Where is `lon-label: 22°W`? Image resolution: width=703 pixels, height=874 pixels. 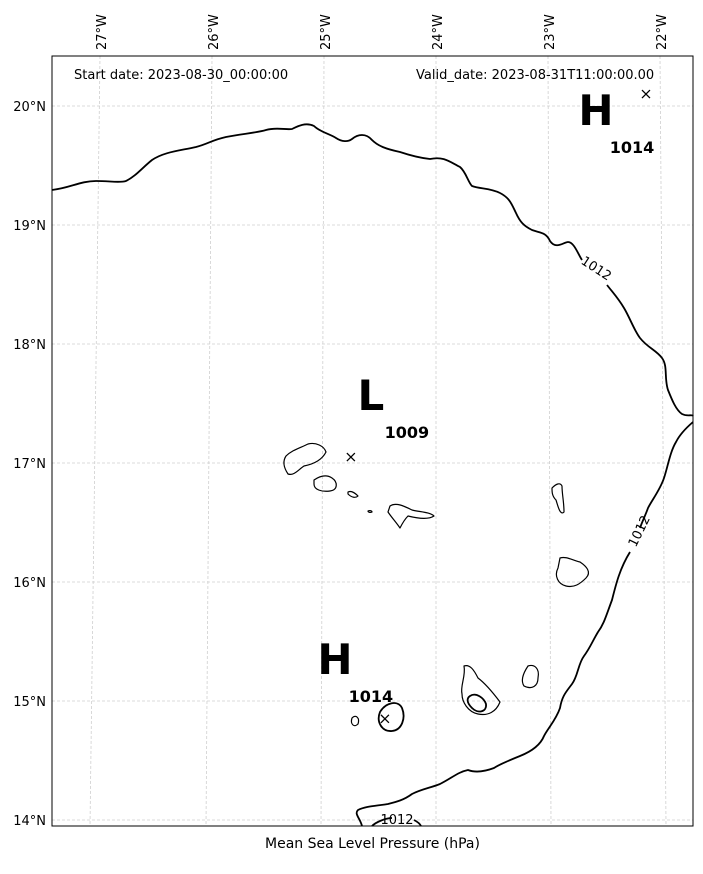
lon-label: 22°W is located at coordinates (662, 32).